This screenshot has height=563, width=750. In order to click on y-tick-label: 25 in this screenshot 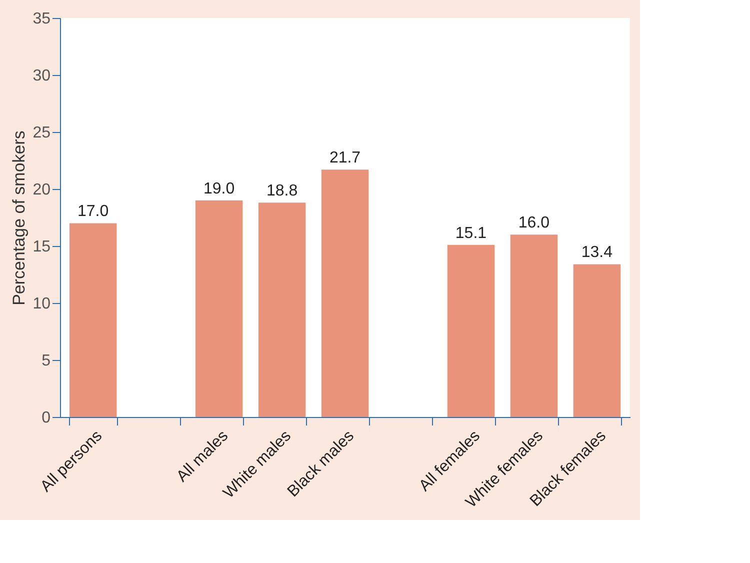, I will do `click(41, 133)`.